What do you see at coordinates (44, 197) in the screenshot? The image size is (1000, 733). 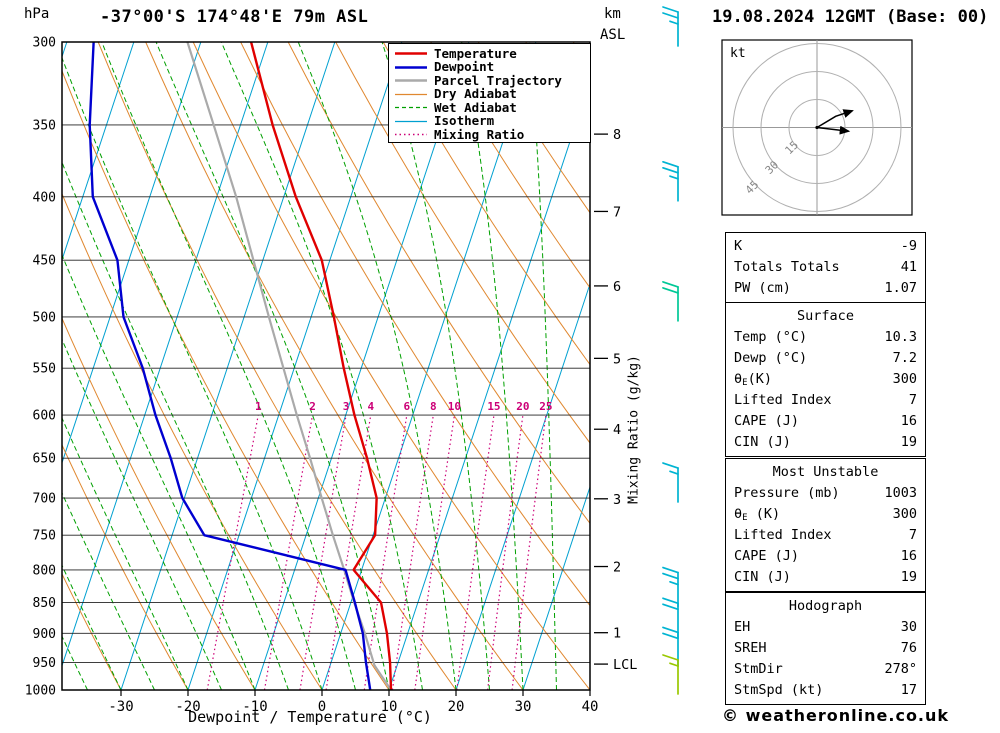 I see `svg-text: 400` at bounding box center [44, 197].